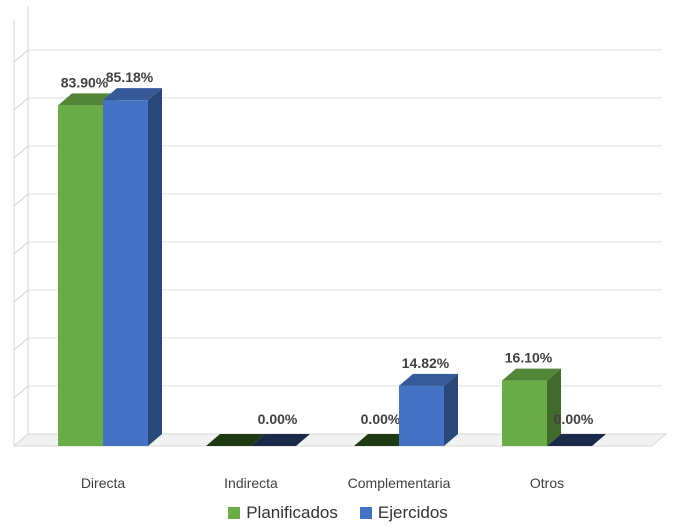 The height and width of the screenshot is (526, 676). What do you see at coordinates (576, 440) in the screenshot?
I see `bar-ejercidos-otros` at bounding box center [576, 440].